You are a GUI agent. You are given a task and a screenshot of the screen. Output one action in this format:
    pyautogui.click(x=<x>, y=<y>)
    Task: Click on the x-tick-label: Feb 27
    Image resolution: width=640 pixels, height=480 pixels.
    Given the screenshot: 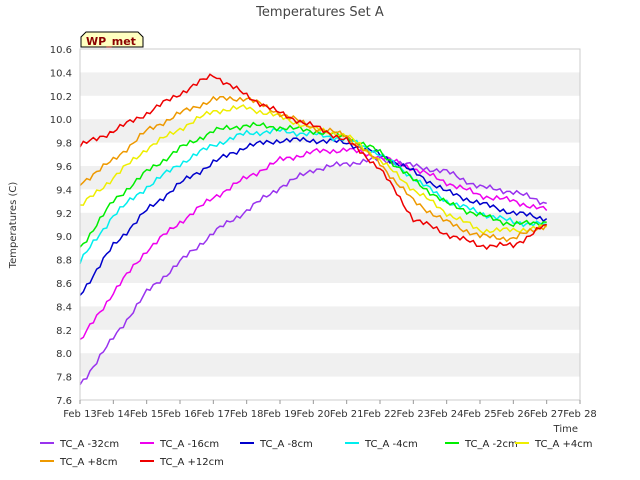 What is the action you would take?
    pyautogui.click(x=547, y=414)
    